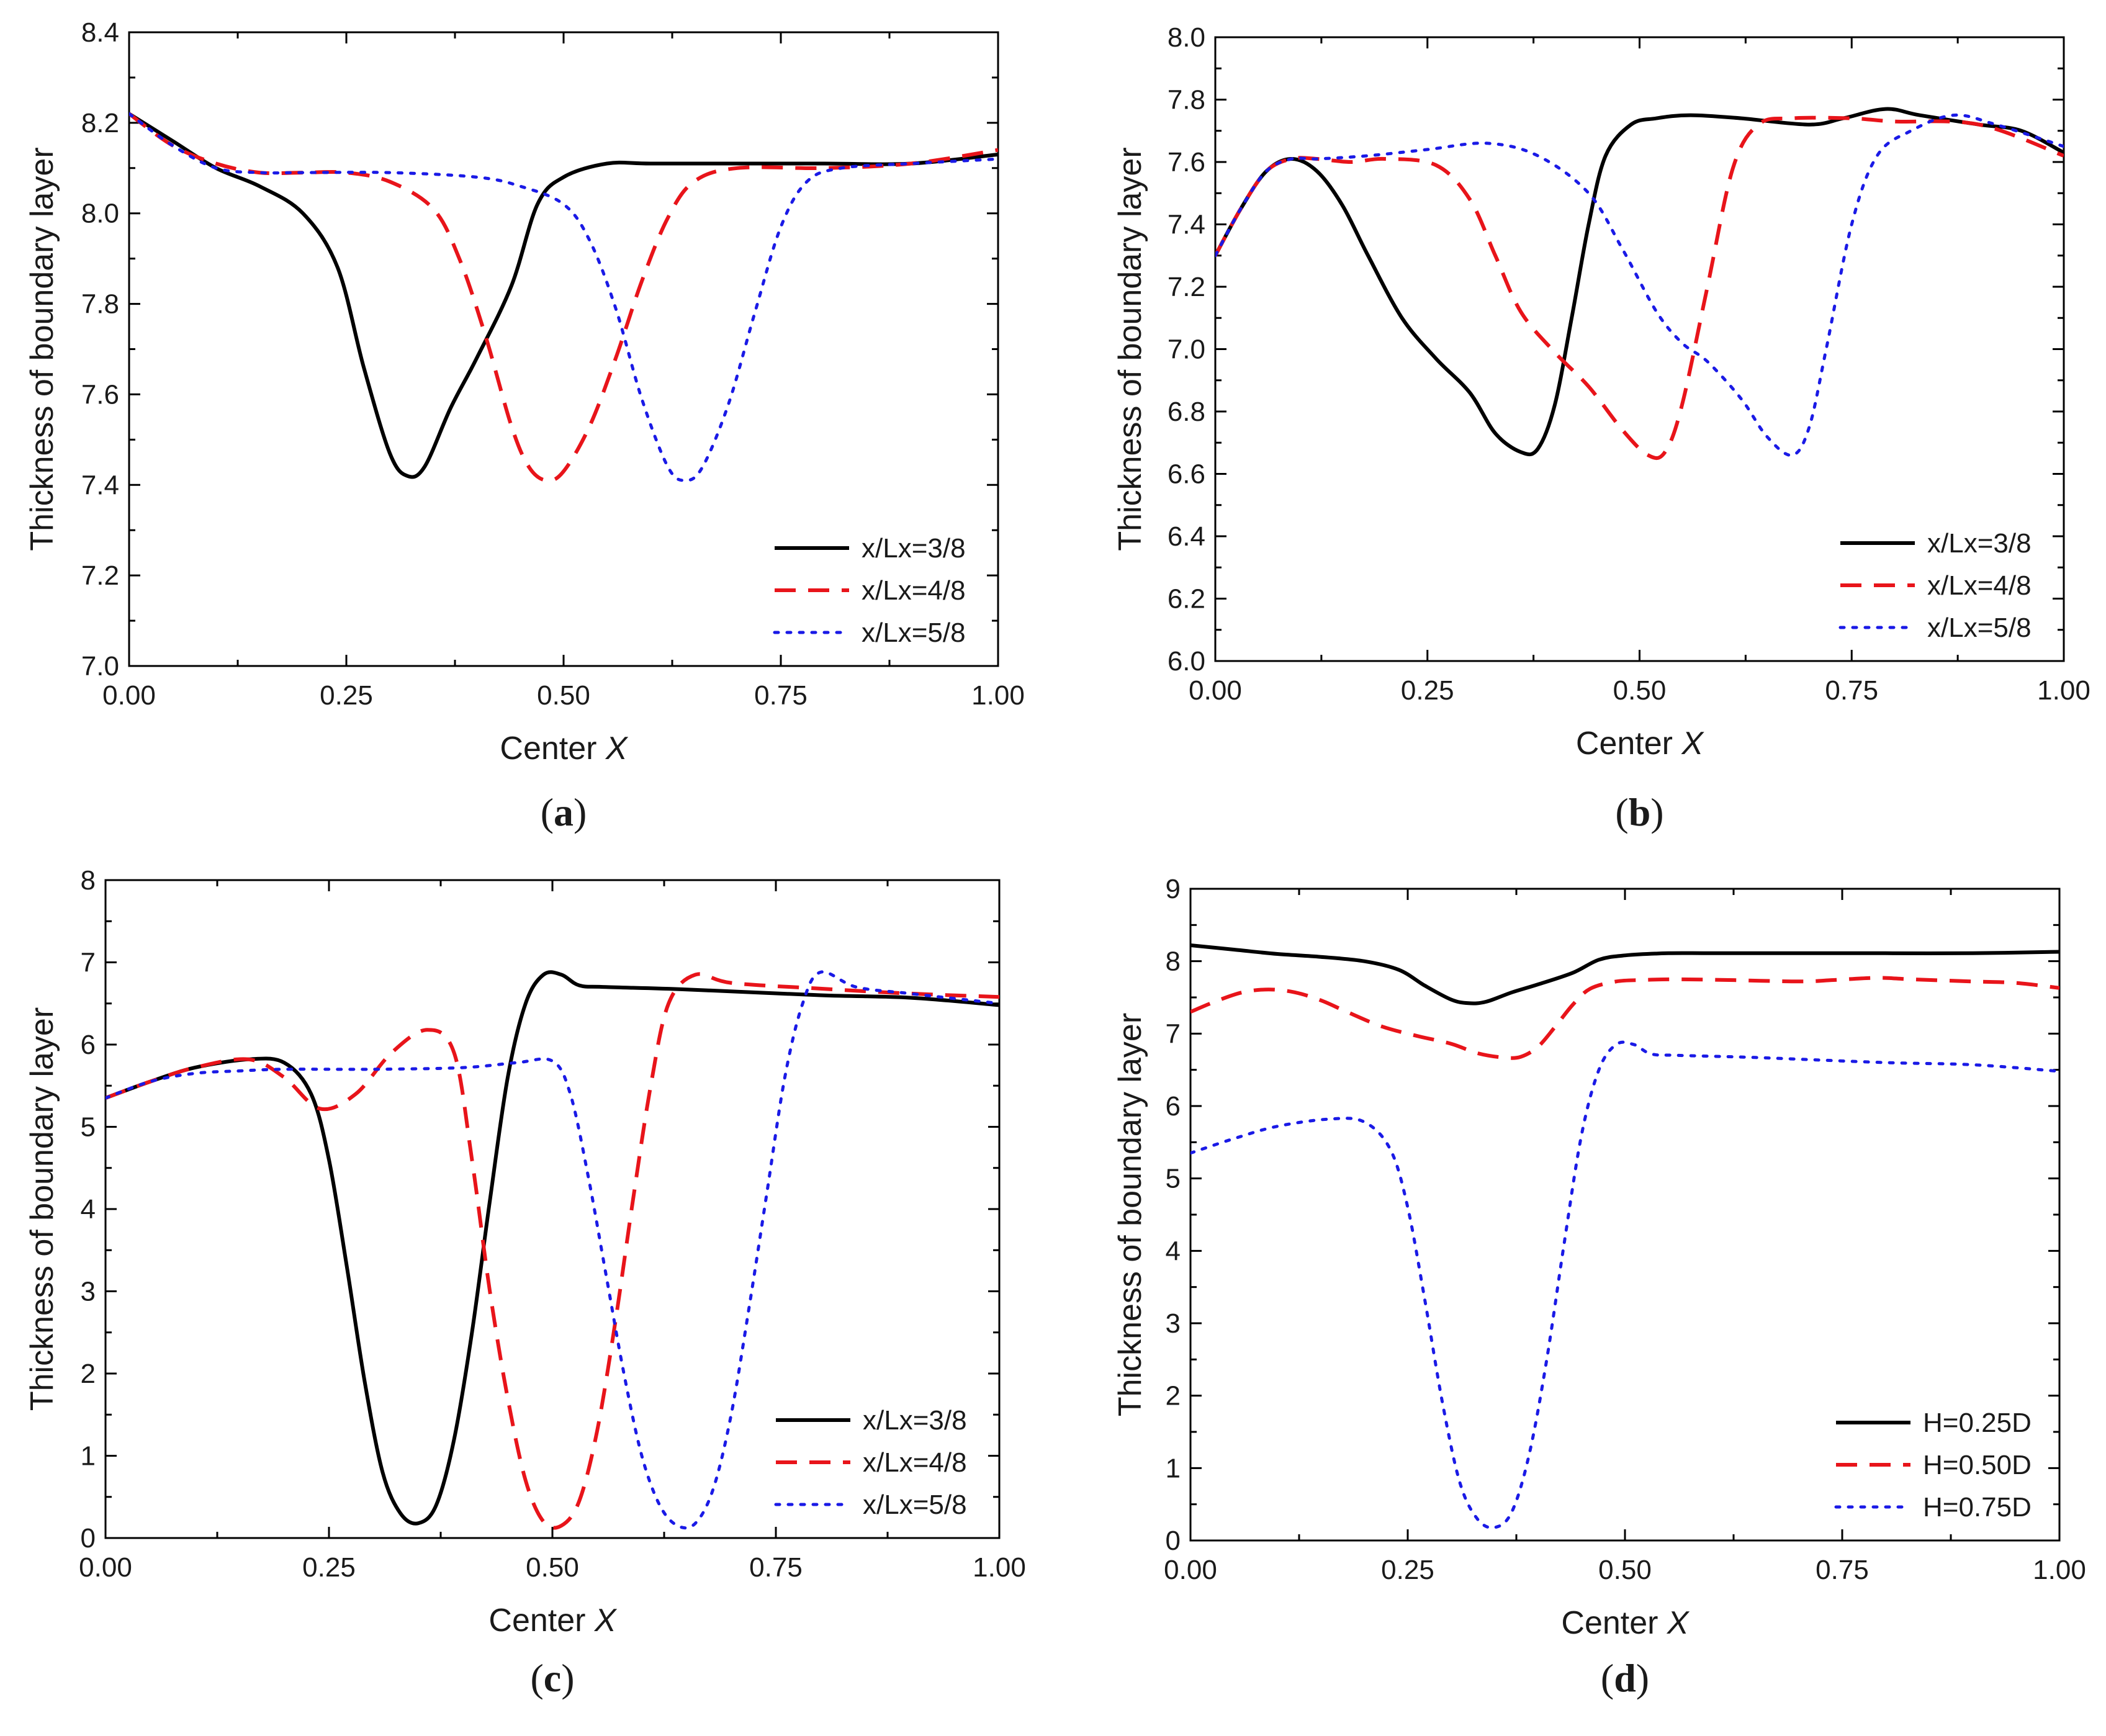  Describe the element at coordinates (89, 1538) in the screenshot. I see `y-tick-label-c-0: 0` at that location.